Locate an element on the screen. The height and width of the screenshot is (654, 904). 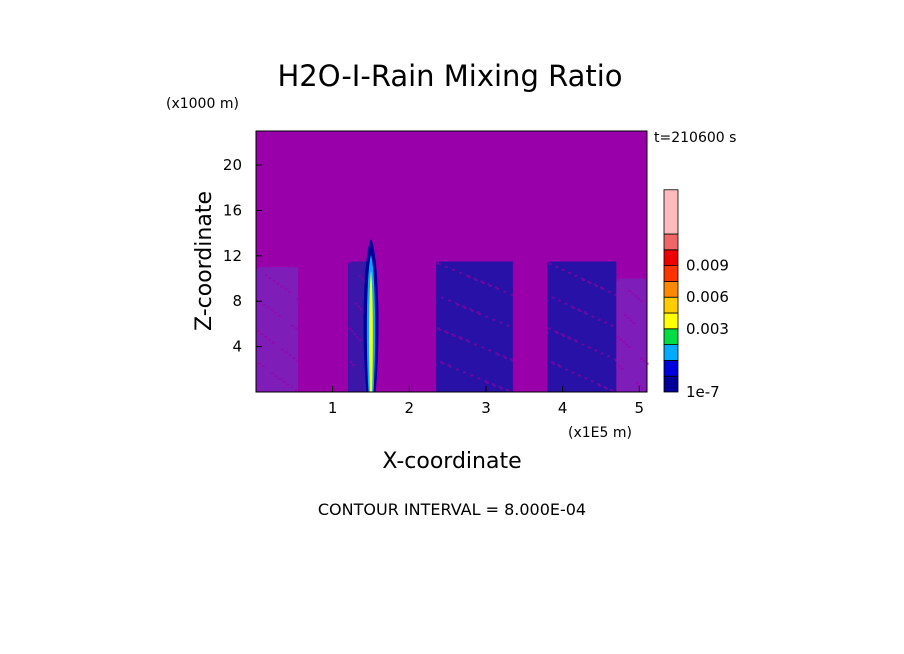
chart-title: H2O-I-Rain Mixing Ratio is located at coordinates (449, 76).